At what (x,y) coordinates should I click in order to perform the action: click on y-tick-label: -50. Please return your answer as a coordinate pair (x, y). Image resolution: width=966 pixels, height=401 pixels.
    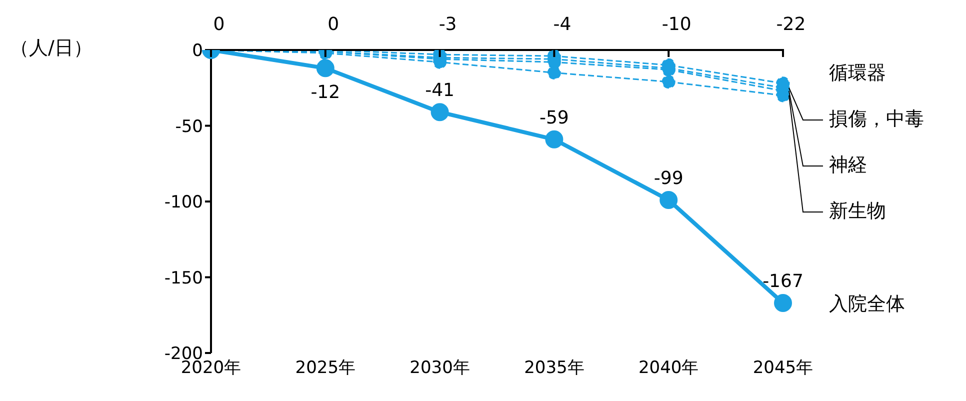
    Looking at the image, I should click on (189, 126).